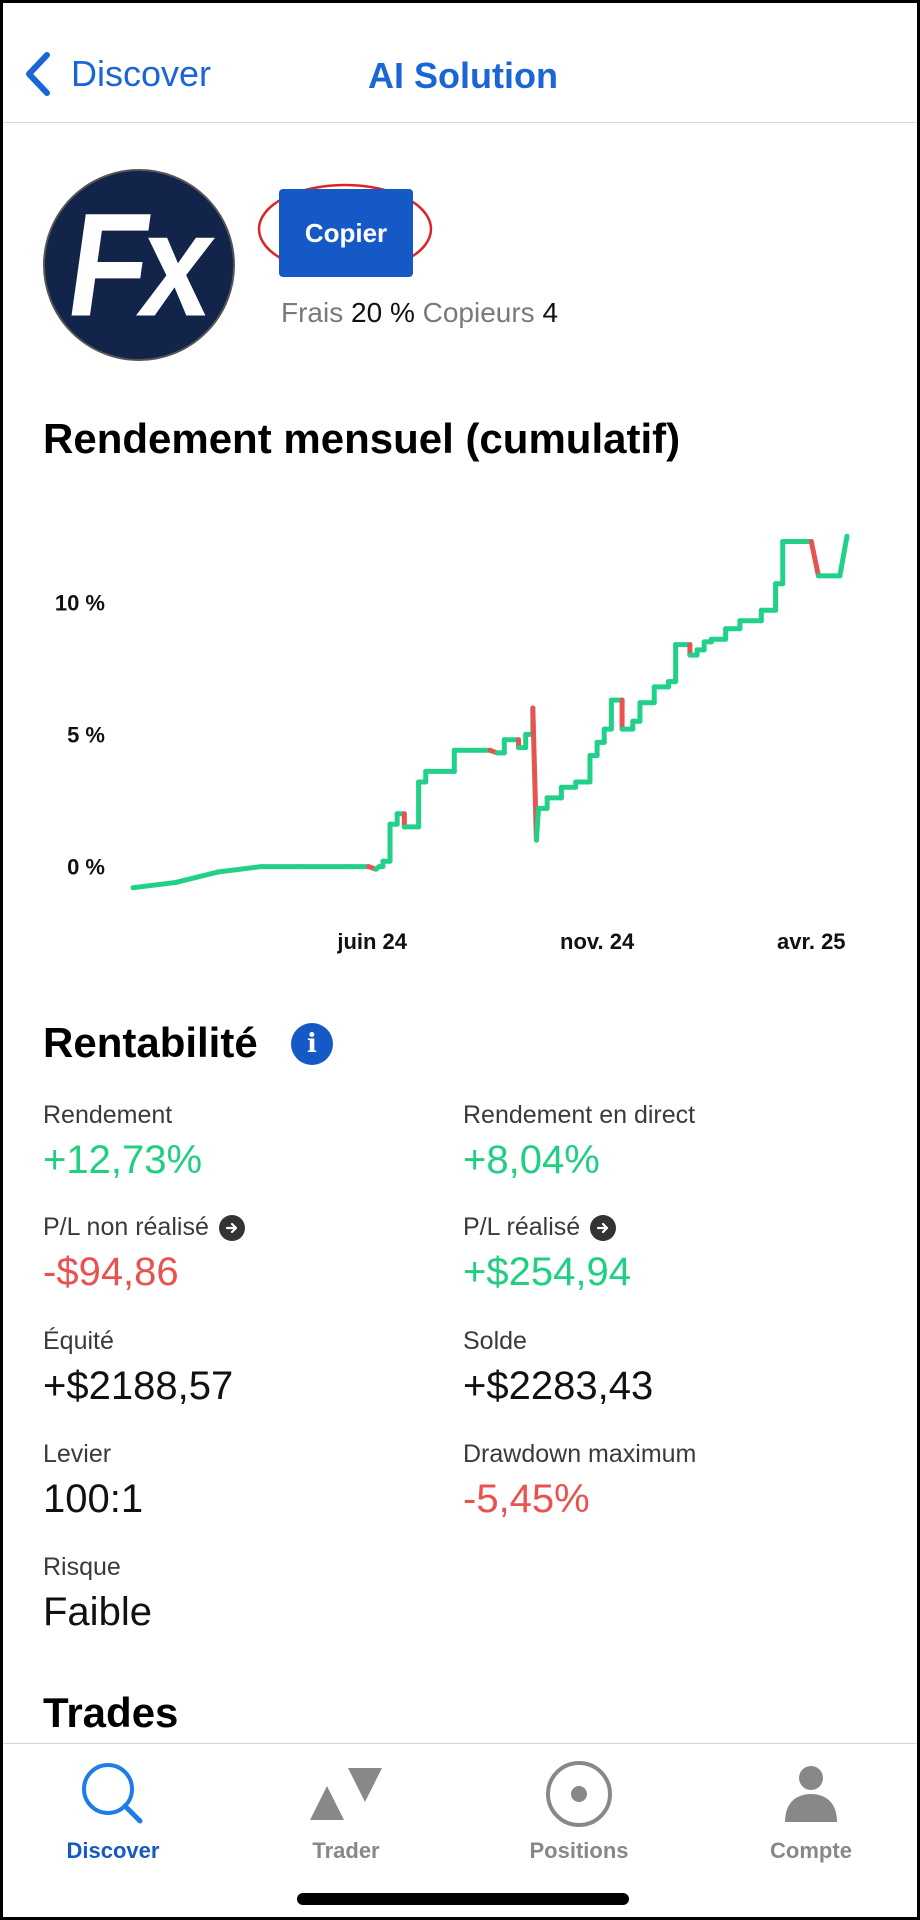 This screenshot has height=1920, width=920. What do you see at coordinates (663, 1481) in the screenshot?
I see `metric-max-drawdown: Drawdown maximum -5,45%` at bounding box center [663, 1481].